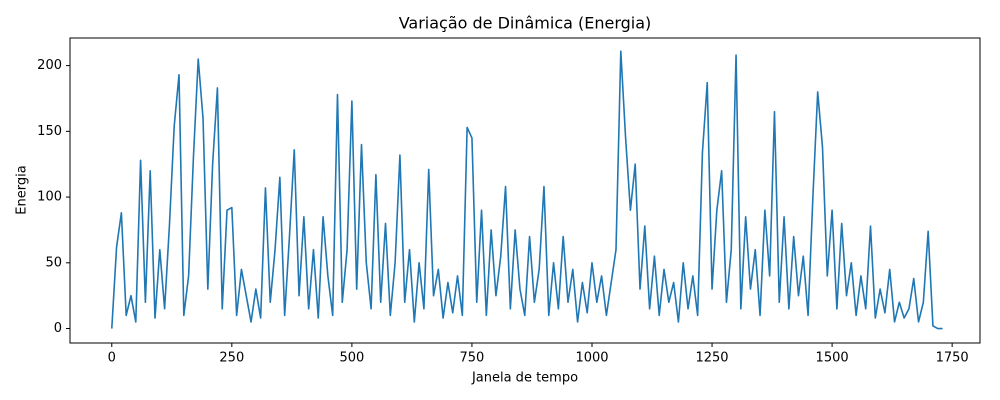  I want to click on y-tick-label: 150, so click(49, 131).